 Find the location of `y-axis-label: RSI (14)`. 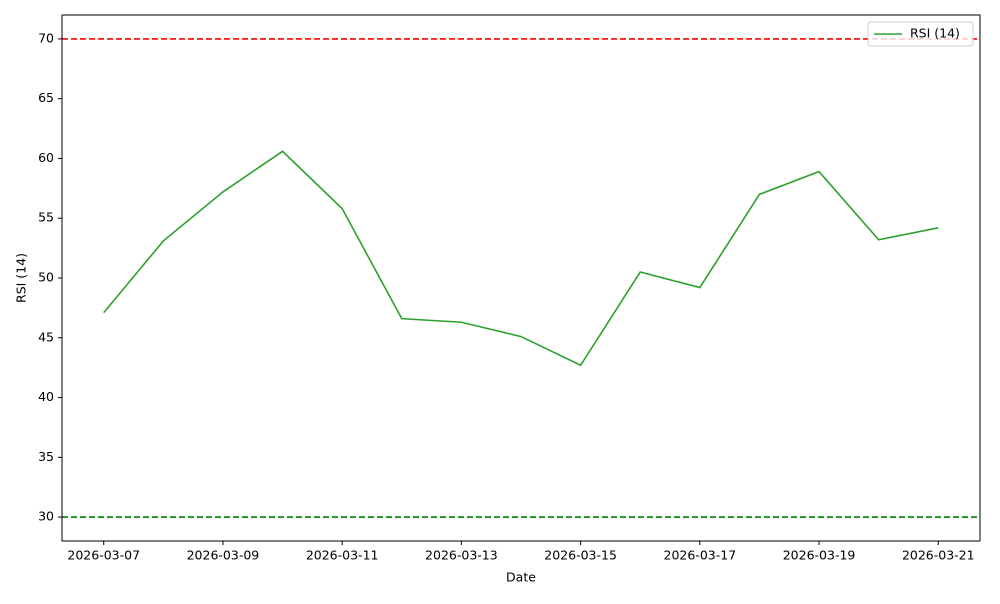

y-axis-label: RSI (14) is located at coordinates (21, 278).